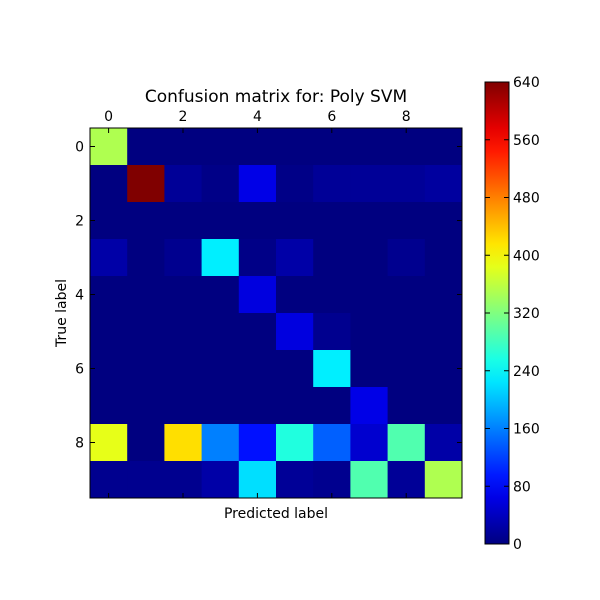 The width and height of the screenshot is (600, 600). Describe the element at coordinates (443, 295) in the screenshot. I see `heatmap-cell-r4-c9` at that location.